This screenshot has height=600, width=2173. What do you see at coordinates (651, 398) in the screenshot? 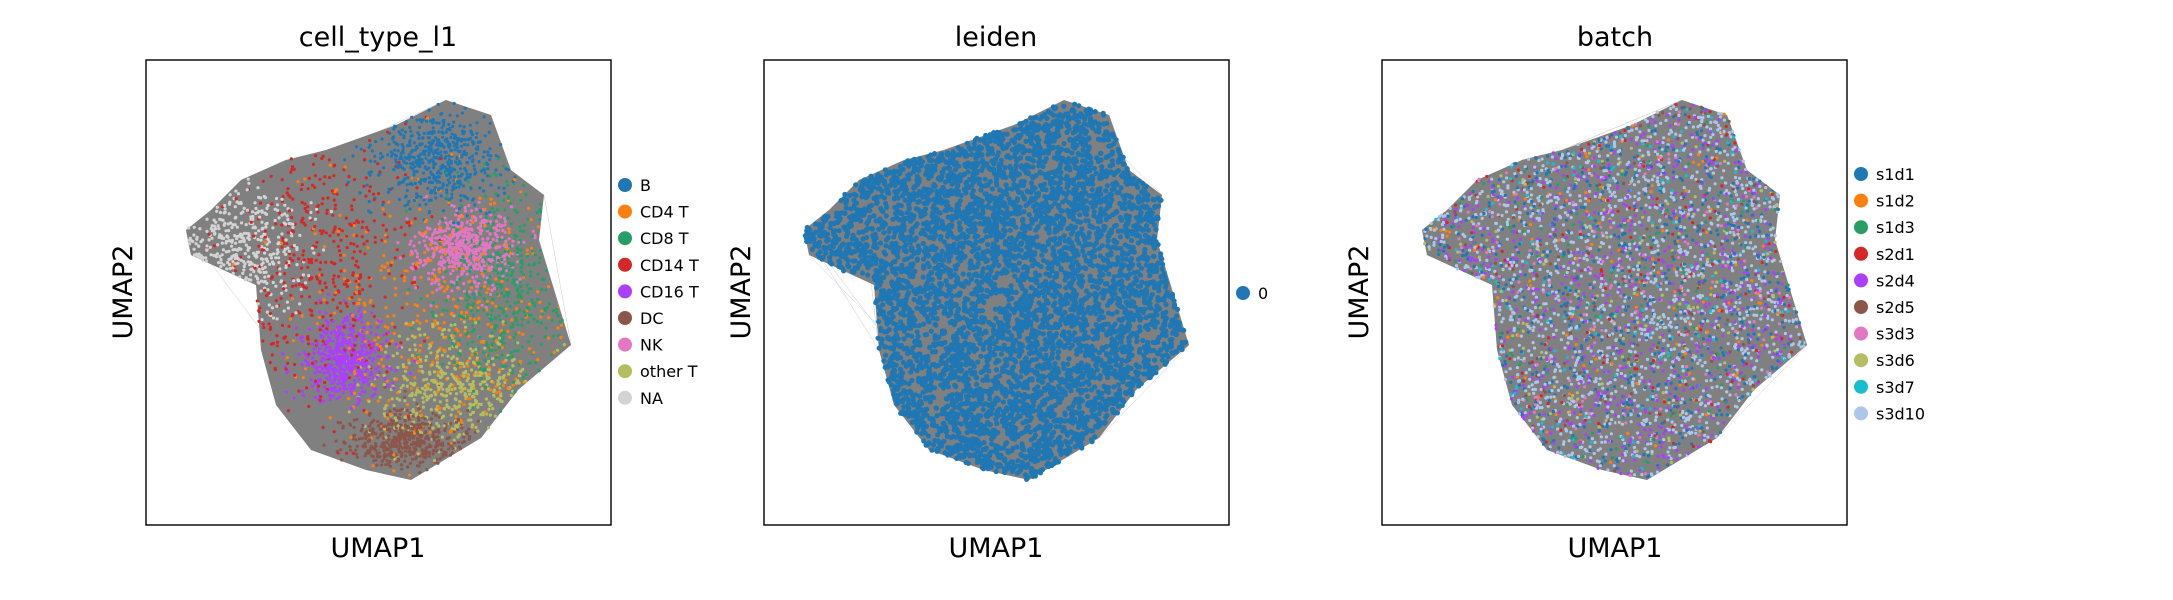
I see `legend-label: NA` at bounding box center [651, 398].